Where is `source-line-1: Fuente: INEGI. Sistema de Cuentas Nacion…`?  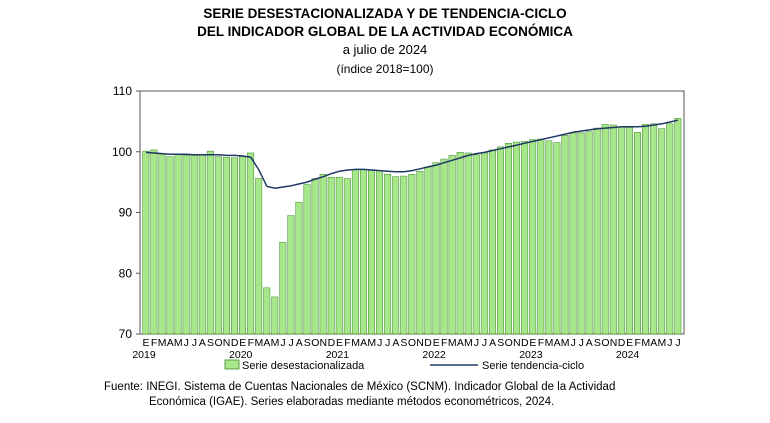
source-line-1: Fuente: INEGI. Sistema de Cuentas Nacion… is located at coordinates (360, 387).